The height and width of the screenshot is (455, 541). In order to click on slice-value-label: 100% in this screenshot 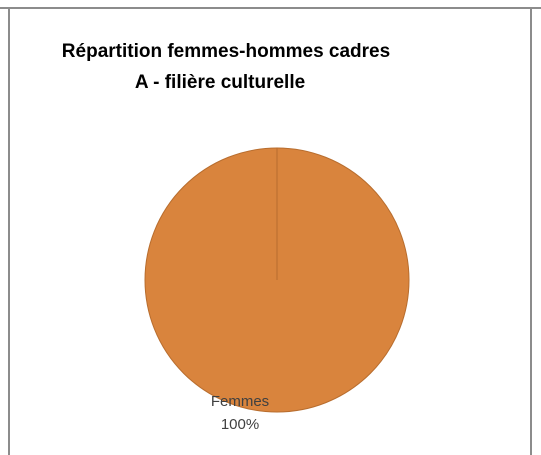, I will do `click(240, 424)`.